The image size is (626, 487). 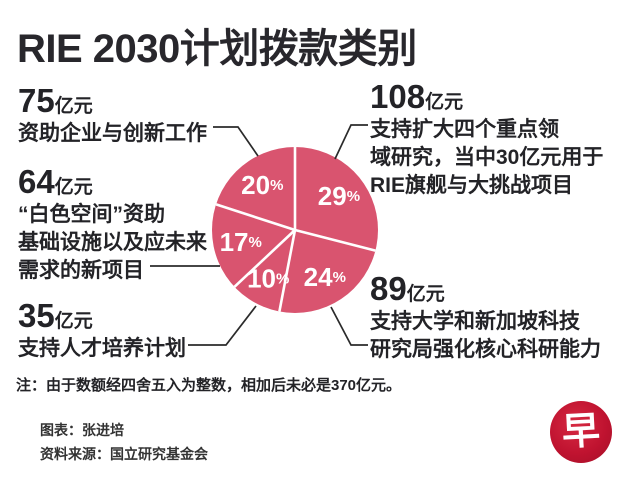 I want to click on credit-source: 资料来源：国立研究基金会, so click(x=124, y=454).